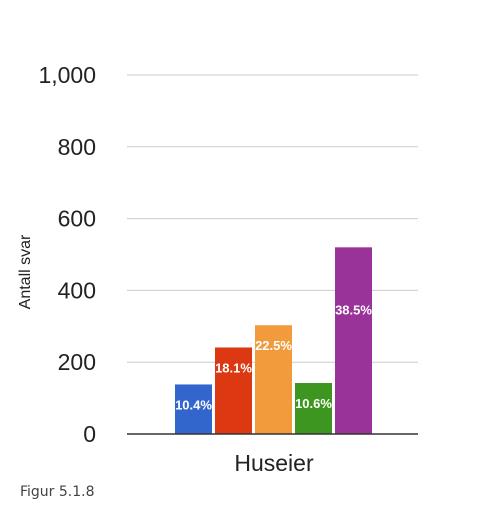  What do you see at coordinates (67, 254) in the screenshot?
I see `y-axis-ticks: 0 200 400 600 800 1,000` at bounding box center [67, 254].